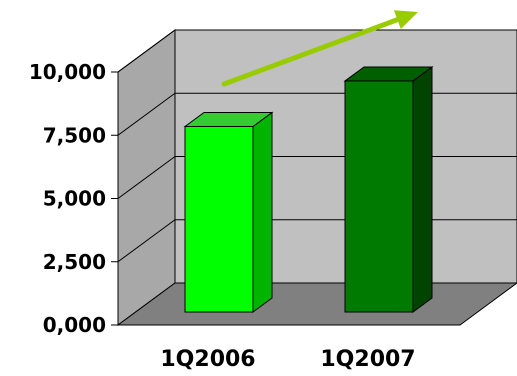 This screenshot has width=517, height=376. Describe the element at coordinates (67, 72) in the screenshot. I see `y-tick-label: 10,000` at that location.